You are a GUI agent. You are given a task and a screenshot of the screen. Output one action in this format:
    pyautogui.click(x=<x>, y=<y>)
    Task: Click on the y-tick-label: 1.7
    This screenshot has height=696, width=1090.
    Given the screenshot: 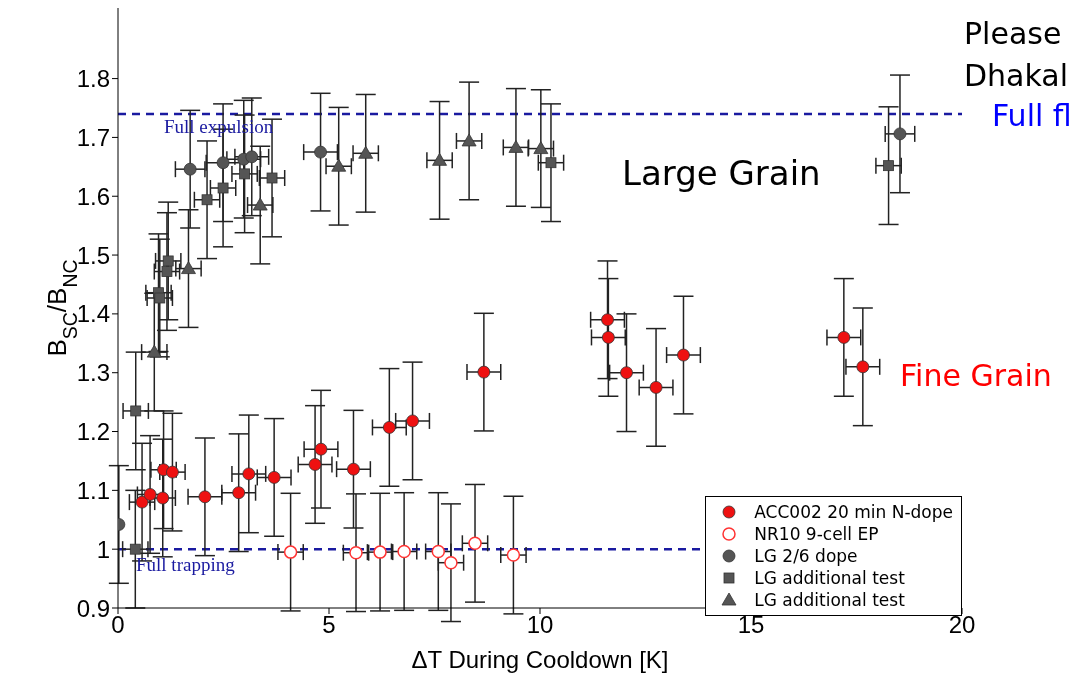 What is the action you would take?
    pyautogui.click(x=93, y=137)
    